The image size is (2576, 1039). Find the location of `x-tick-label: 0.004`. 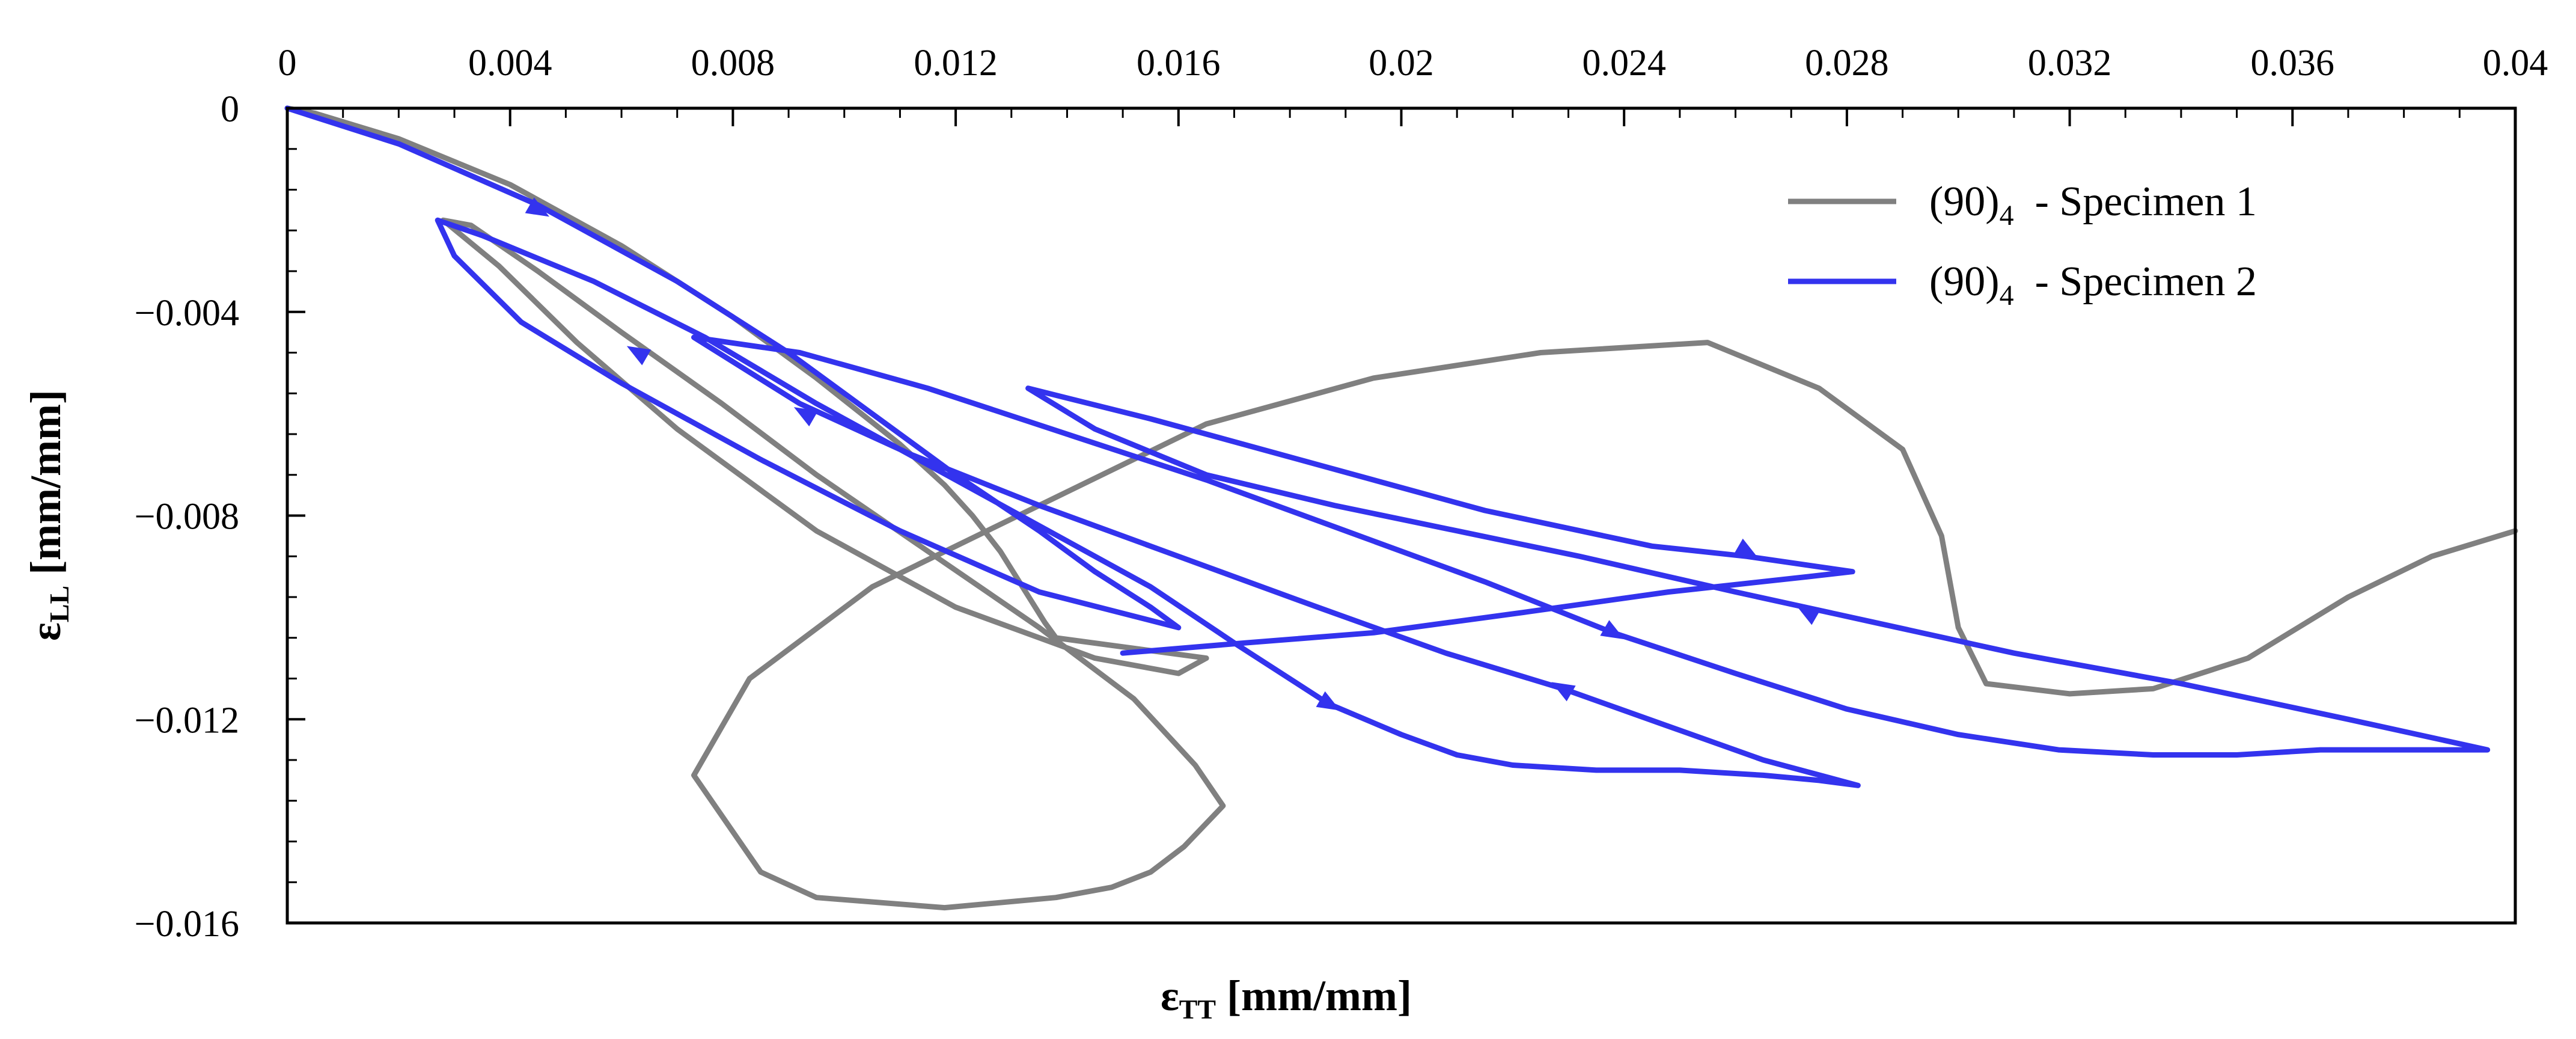

x-tick-label: 0.004 is located at coordinates (510, 63).